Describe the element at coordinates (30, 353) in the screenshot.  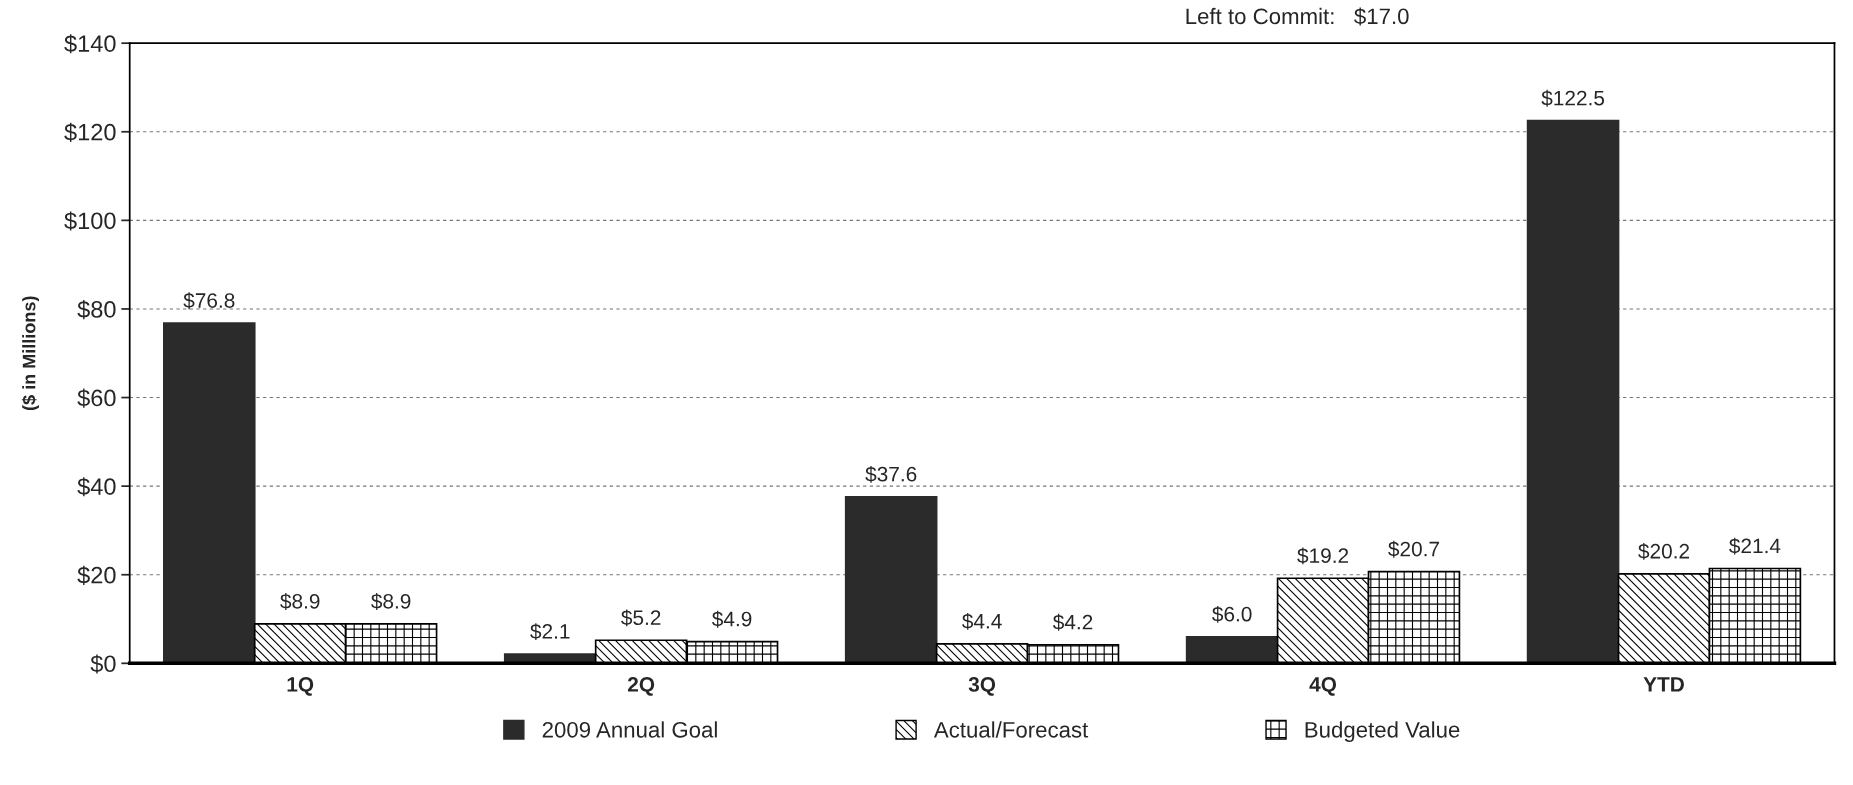
I see `y-axis-title: ($ in Millions)` at that location.